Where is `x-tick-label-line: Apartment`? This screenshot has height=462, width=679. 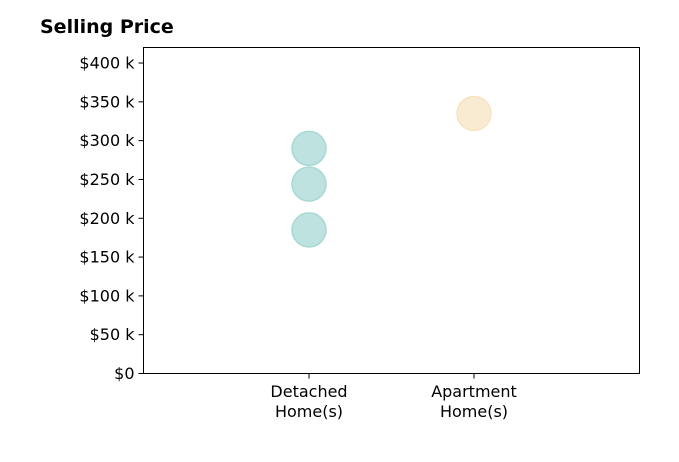 x-tick-label-line: Apartment is located at coordinates (474, 391).